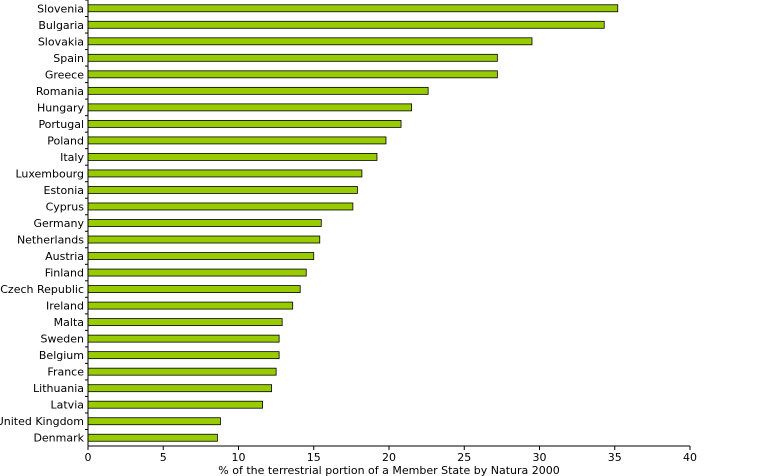  What do you see at coordinates (163, 457) in the screenshot?
I see `x-tick-label: 5` at bounding box center [163, 457].